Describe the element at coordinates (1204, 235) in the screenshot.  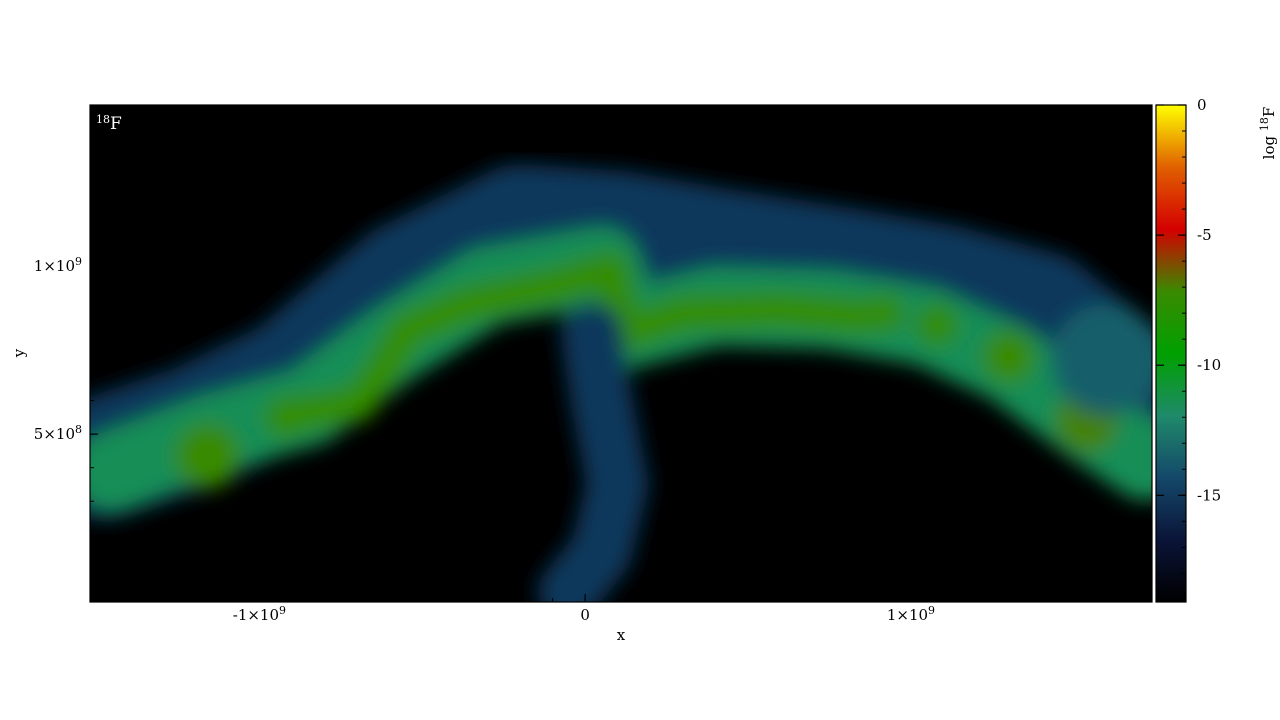
I see `colorbar-tick-label: -5` at that location.